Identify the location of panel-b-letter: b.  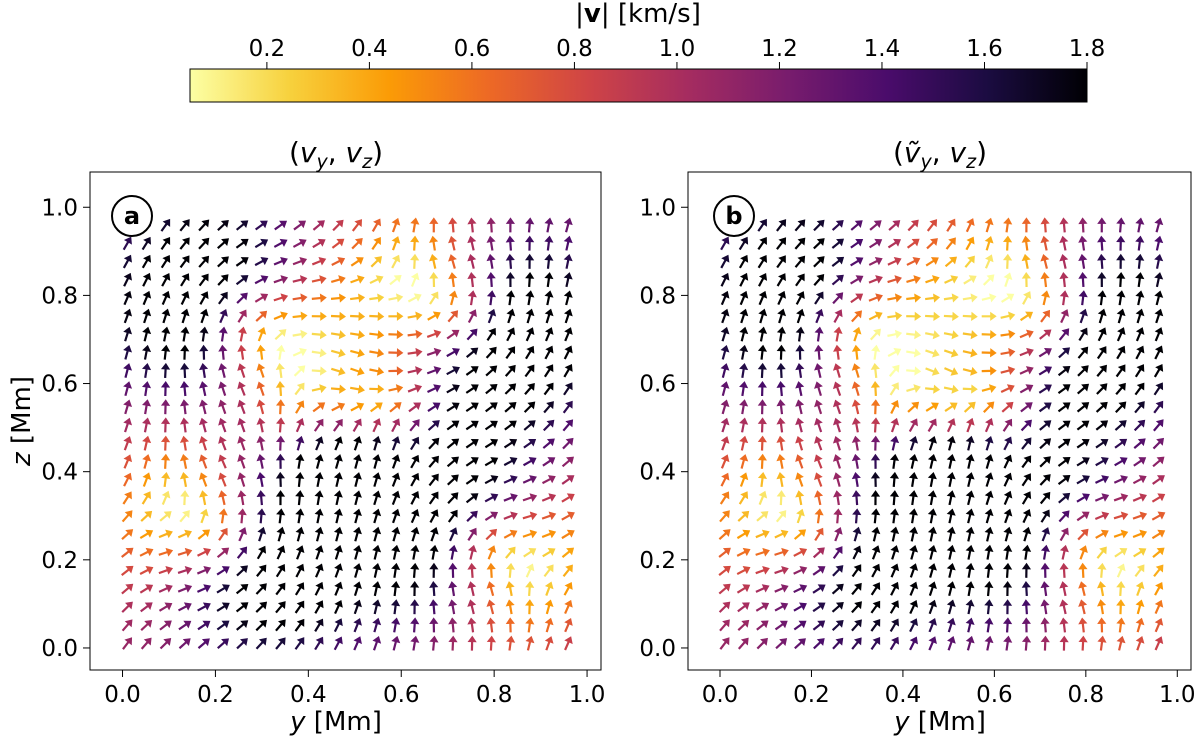
(733, 216).